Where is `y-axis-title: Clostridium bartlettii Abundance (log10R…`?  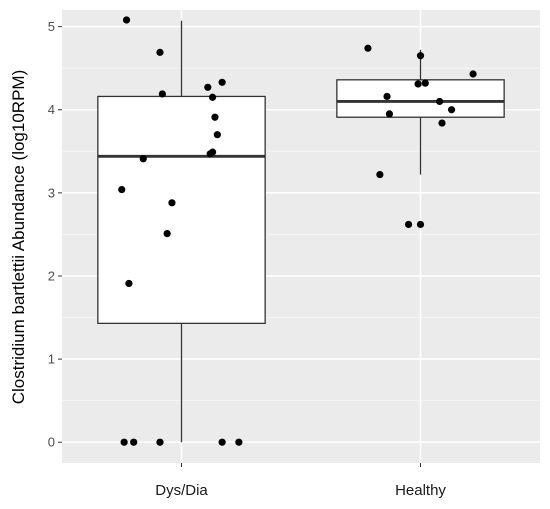 y-axis-title: Clostridium bartlettii Abundance (log10R… is located at coordinates (18, 237).